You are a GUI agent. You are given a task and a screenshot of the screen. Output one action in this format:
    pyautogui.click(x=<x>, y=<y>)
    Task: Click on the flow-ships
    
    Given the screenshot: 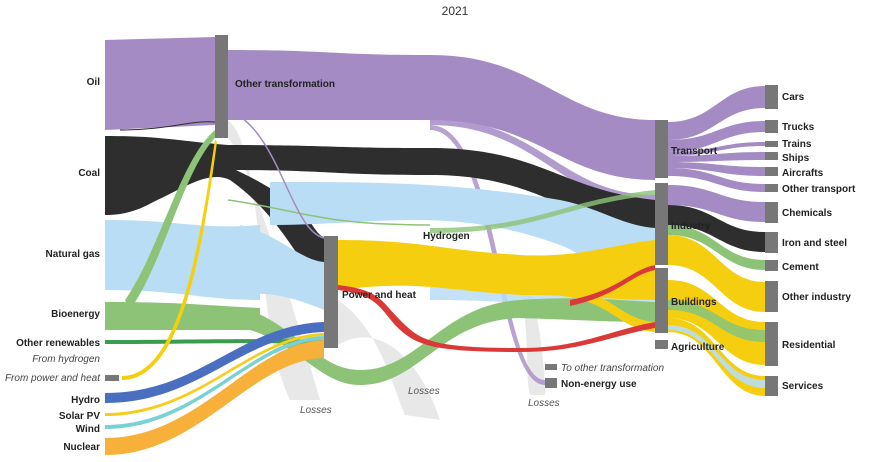 What is the action you would take?
    pyautogui.click(x=716, y=157)
    